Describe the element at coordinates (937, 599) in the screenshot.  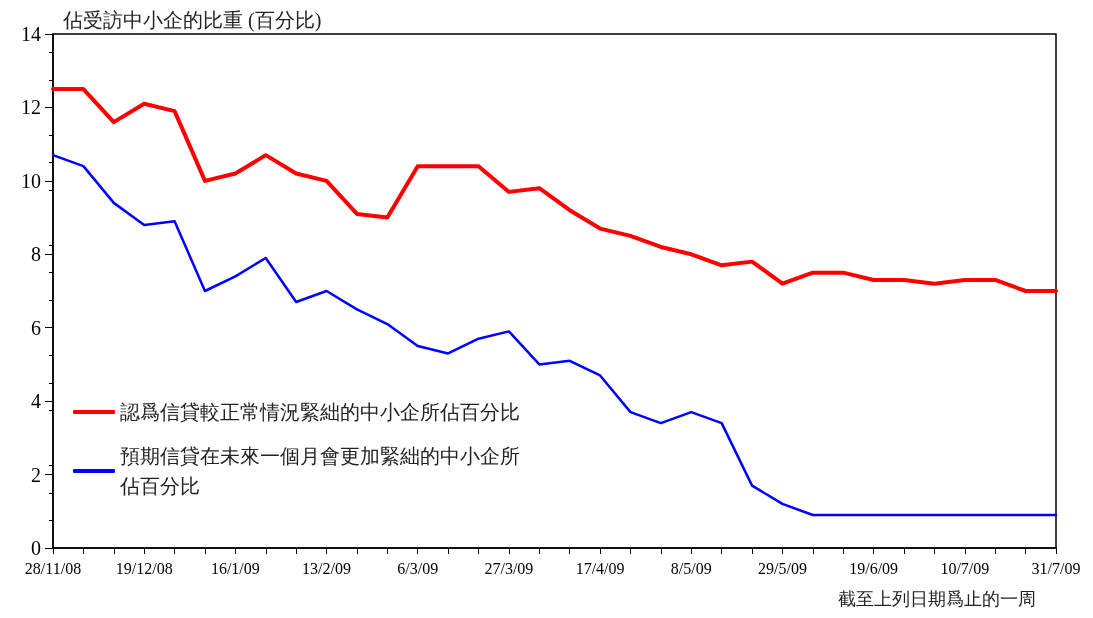
I see `x-axis-title: 截至上列日期爲止的一周` at that location.